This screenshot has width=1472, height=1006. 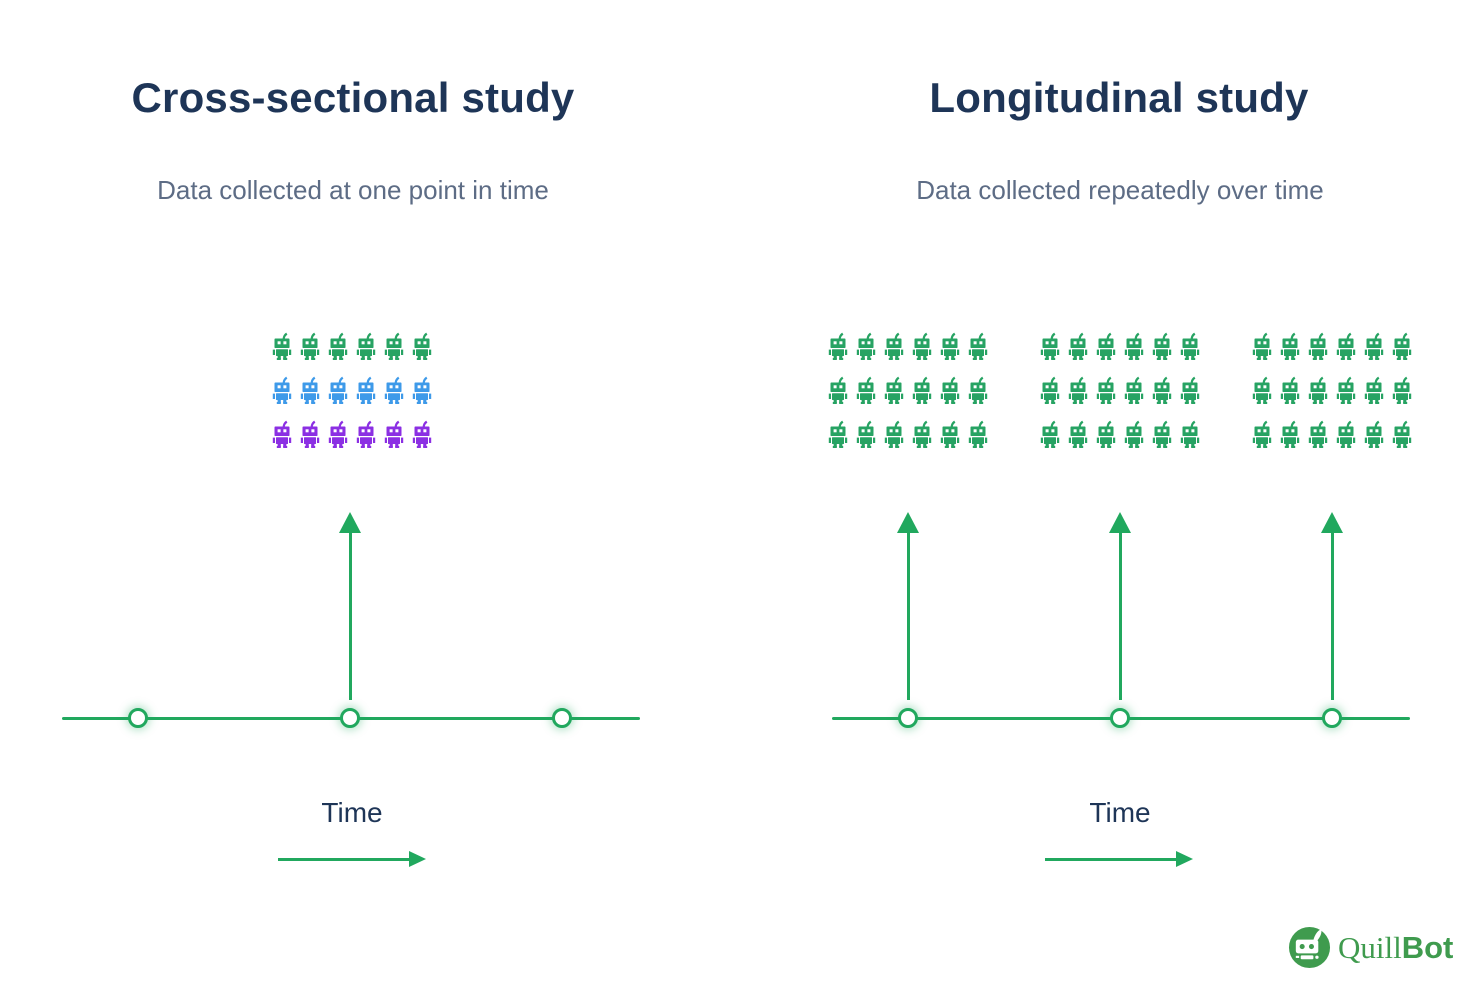 What do you see at coordinates (1309, 947) in the screenshot?
I see `quillbot-robot-icon` at bounding box center [1309, 947].